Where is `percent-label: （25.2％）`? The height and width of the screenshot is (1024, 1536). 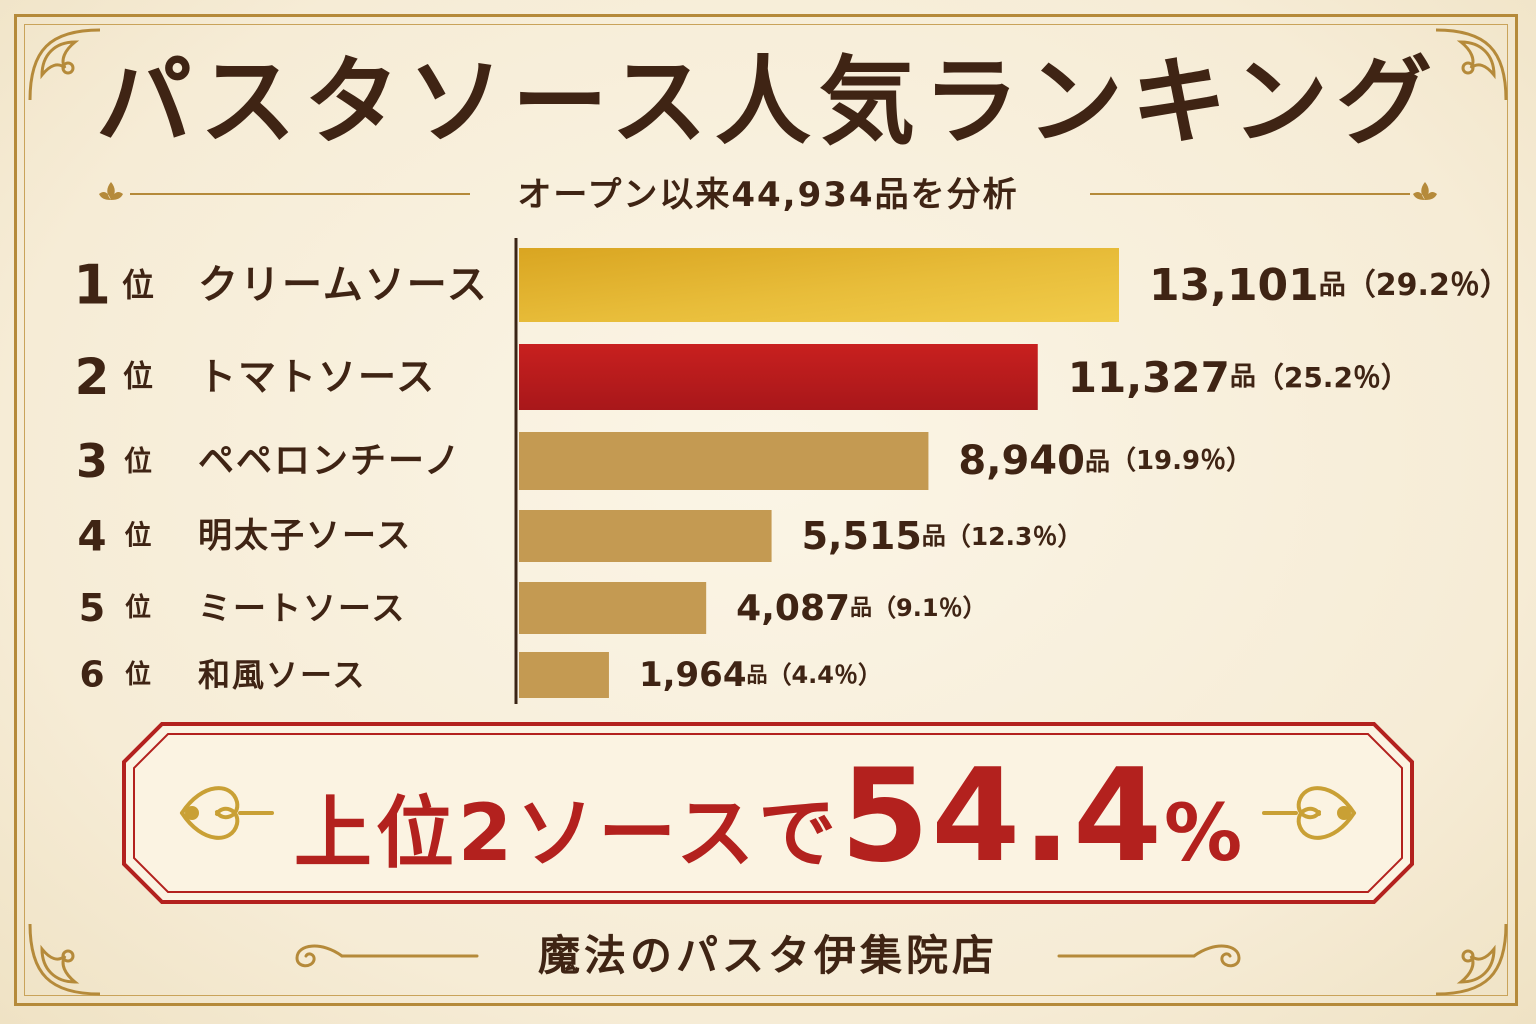
percent-label: （25.2％） is located at coordinates (1332, 377).